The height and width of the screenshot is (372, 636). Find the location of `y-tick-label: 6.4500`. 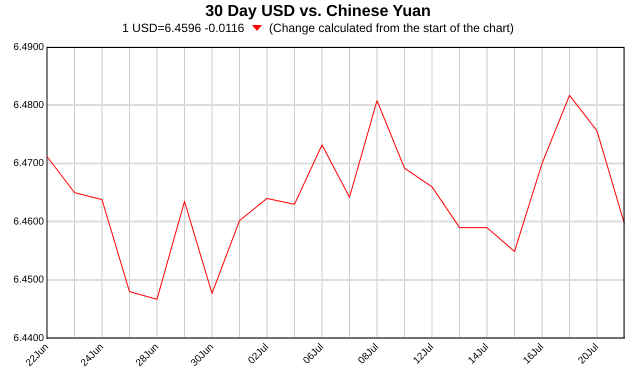

y-tick-label: 6.4500 is located at coordinates (28, 280).